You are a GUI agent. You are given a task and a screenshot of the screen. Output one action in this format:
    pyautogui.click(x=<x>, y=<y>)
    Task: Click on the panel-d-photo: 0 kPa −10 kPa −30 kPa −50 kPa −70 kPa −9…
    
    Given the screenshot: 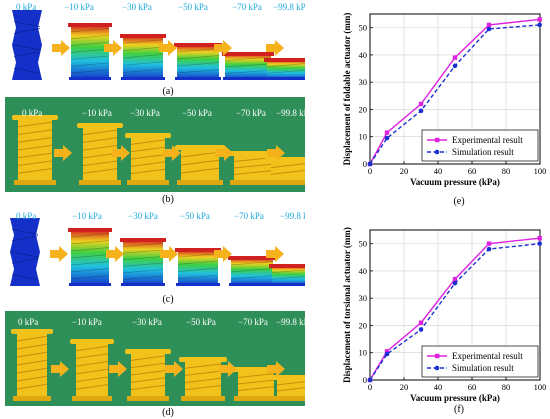 What is the action you would take?
    pyautogui.click(x=155, y=358)
    